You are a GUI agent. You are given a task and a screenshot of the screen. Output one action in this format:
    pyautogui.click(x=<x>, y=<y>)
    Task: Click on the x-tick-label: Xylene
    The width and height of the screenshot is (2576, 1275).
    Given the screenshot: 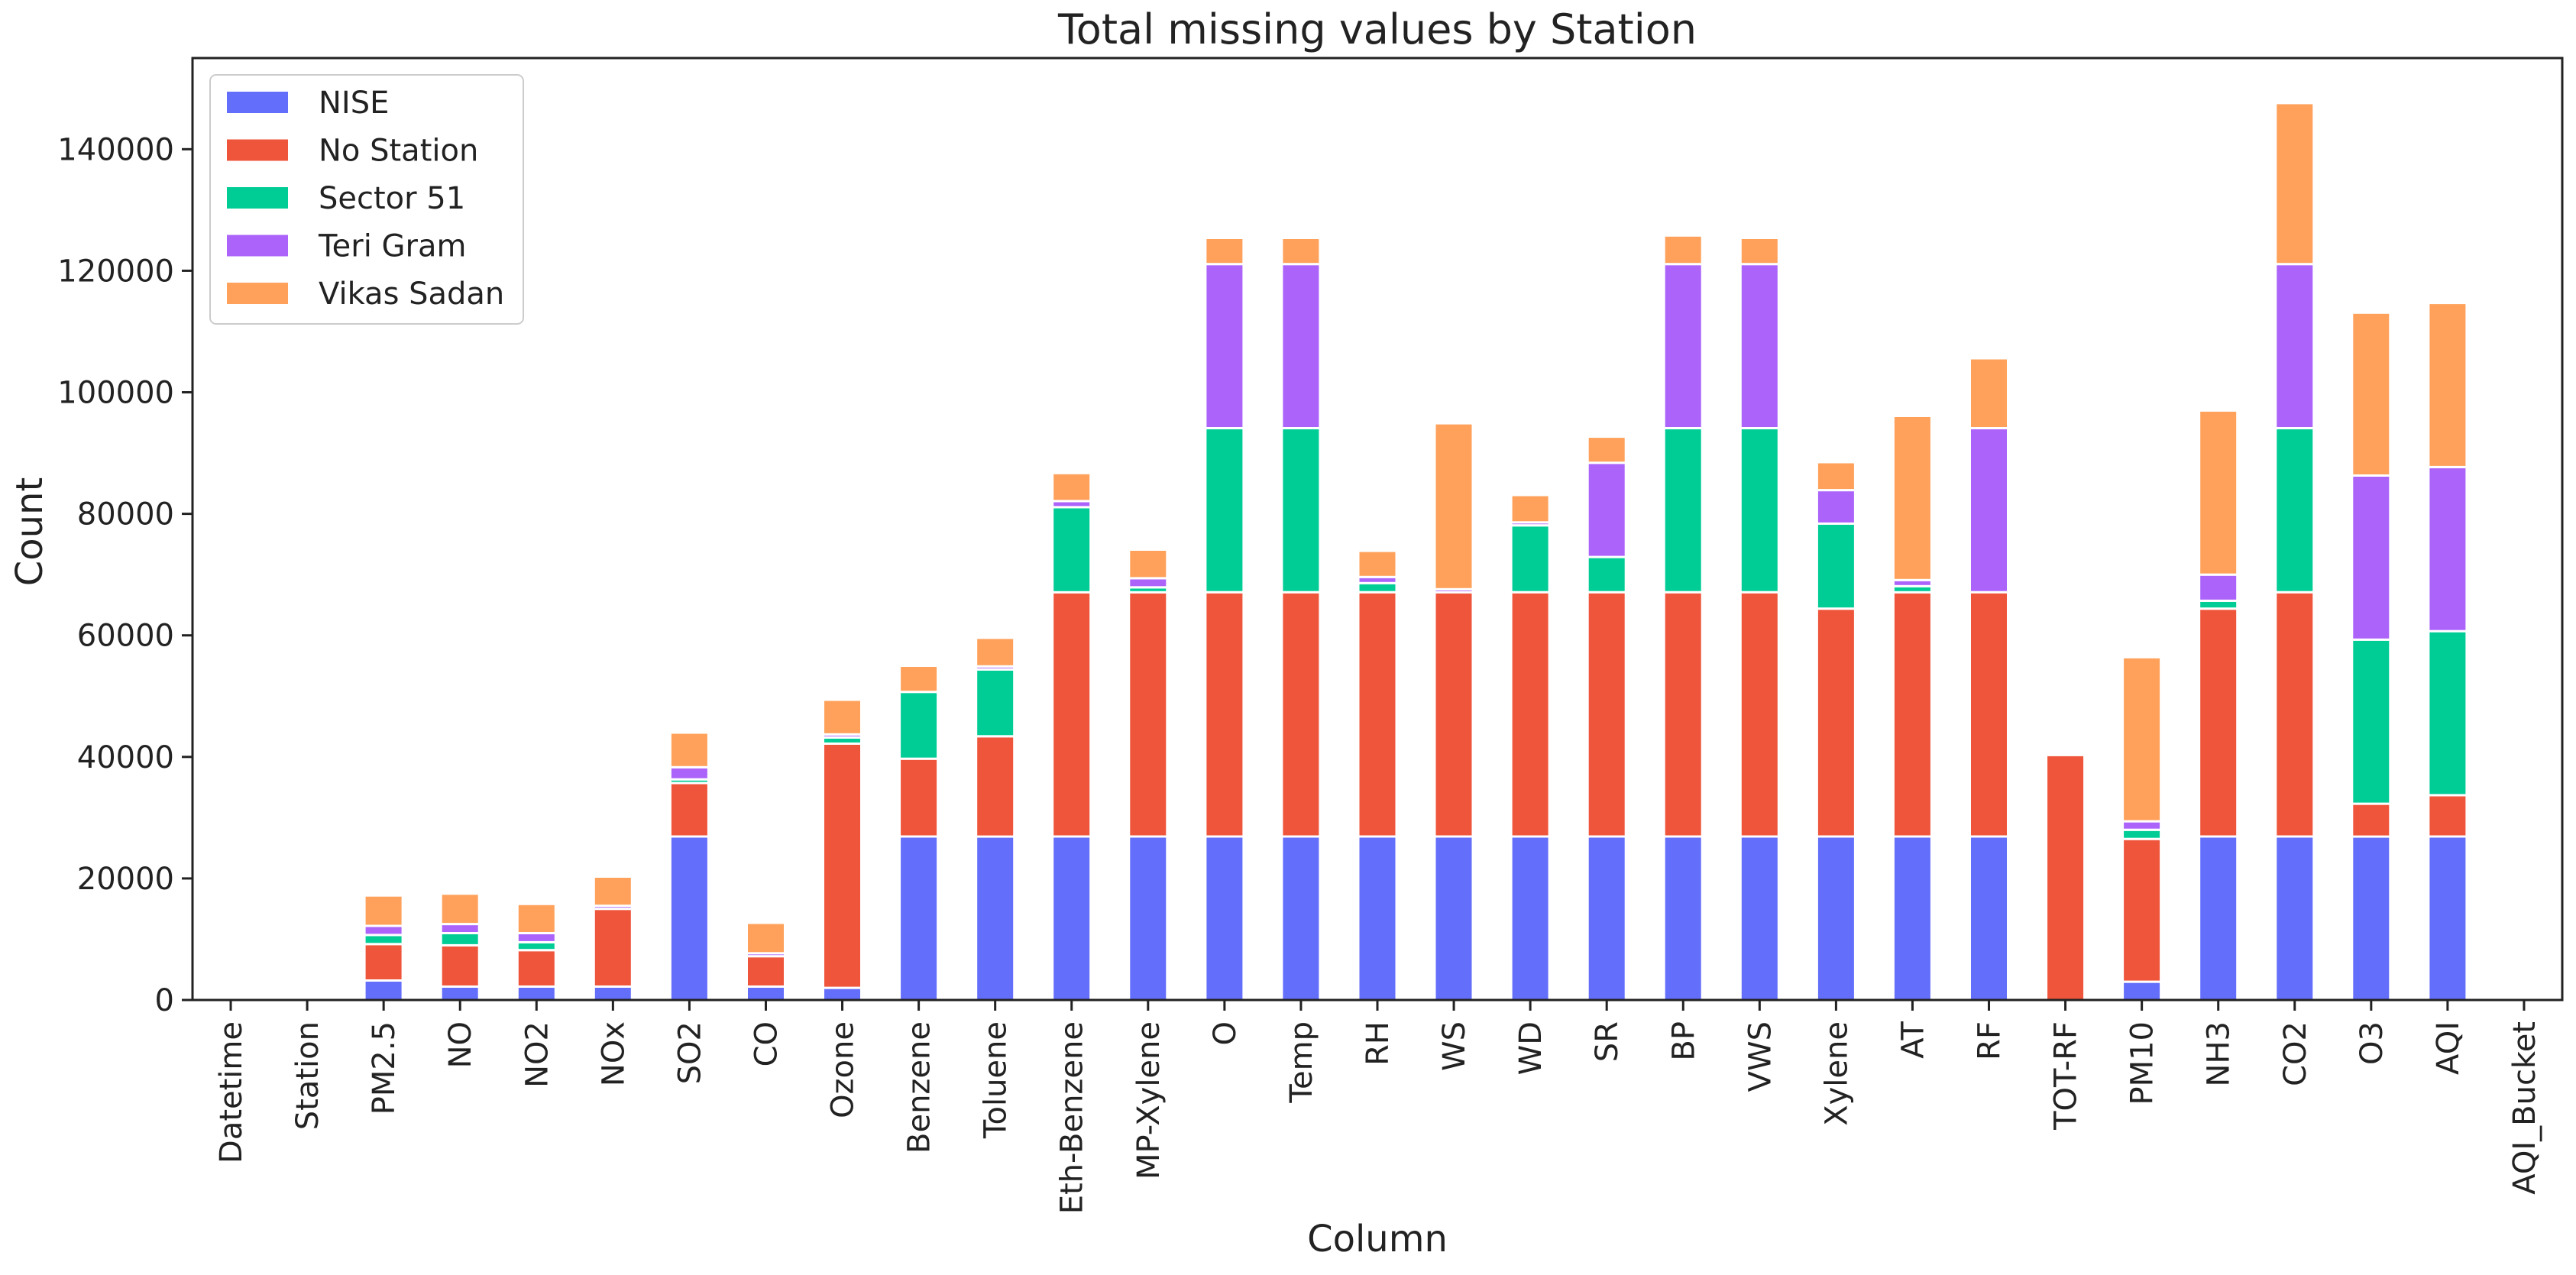 What is the action you would take?
    pyautogui.click(x=1836, y=1073)
    